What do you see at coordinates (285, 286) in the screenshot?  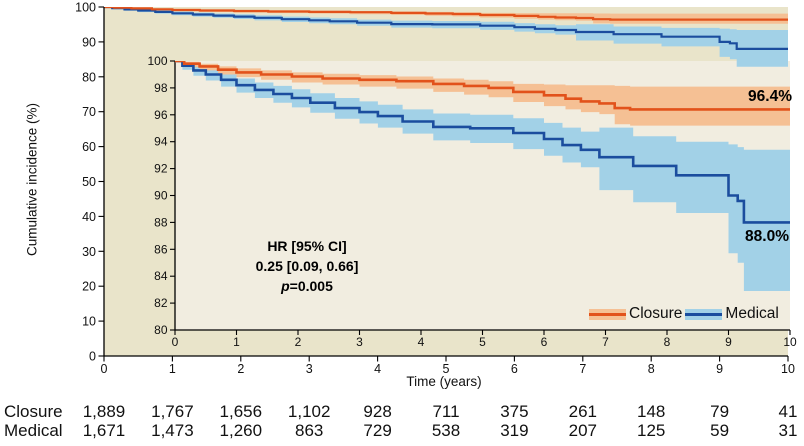 I see `p-symbol: p` at bounding box center [285, 286].